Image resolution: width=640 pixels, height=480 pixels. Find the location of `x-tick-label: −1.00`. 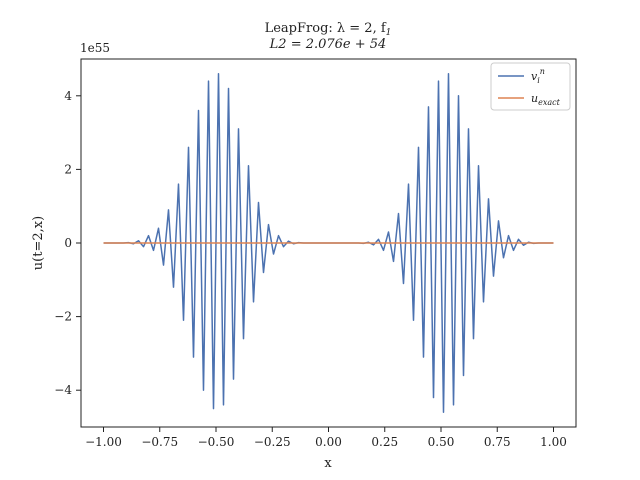

x-tick-label: −1.00 is located at coordinates (103, 442).